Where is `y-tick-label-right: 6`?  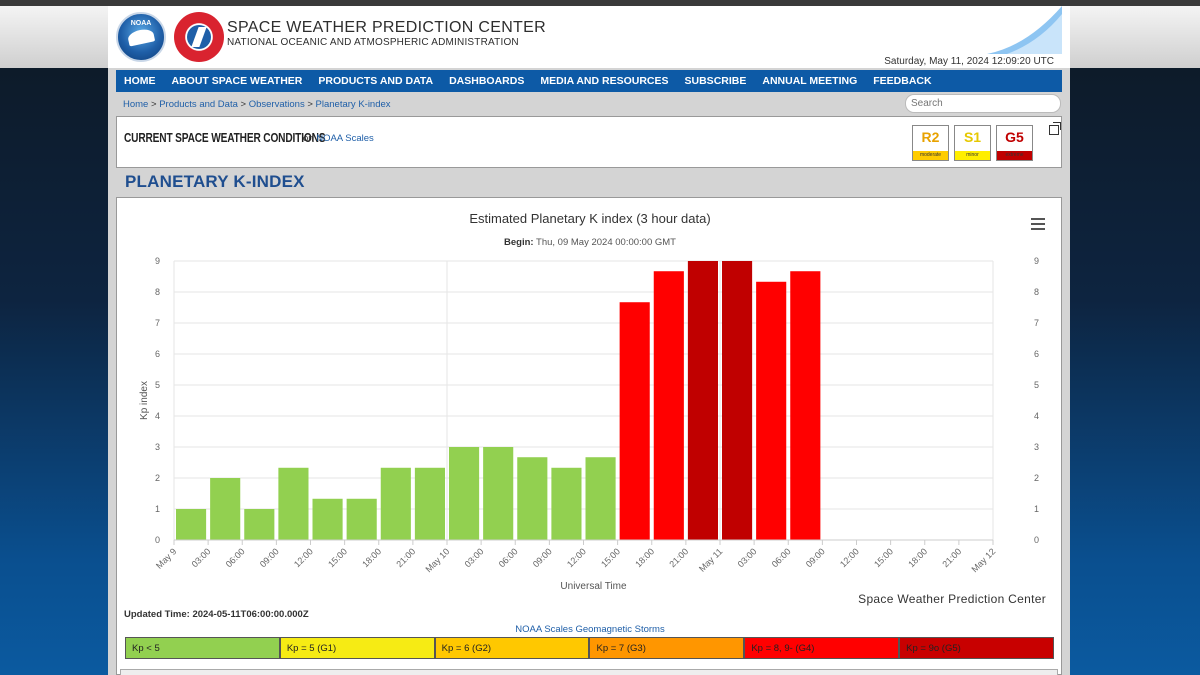
y-tick-label-right: 6 is located at coordinates (1036, 354).